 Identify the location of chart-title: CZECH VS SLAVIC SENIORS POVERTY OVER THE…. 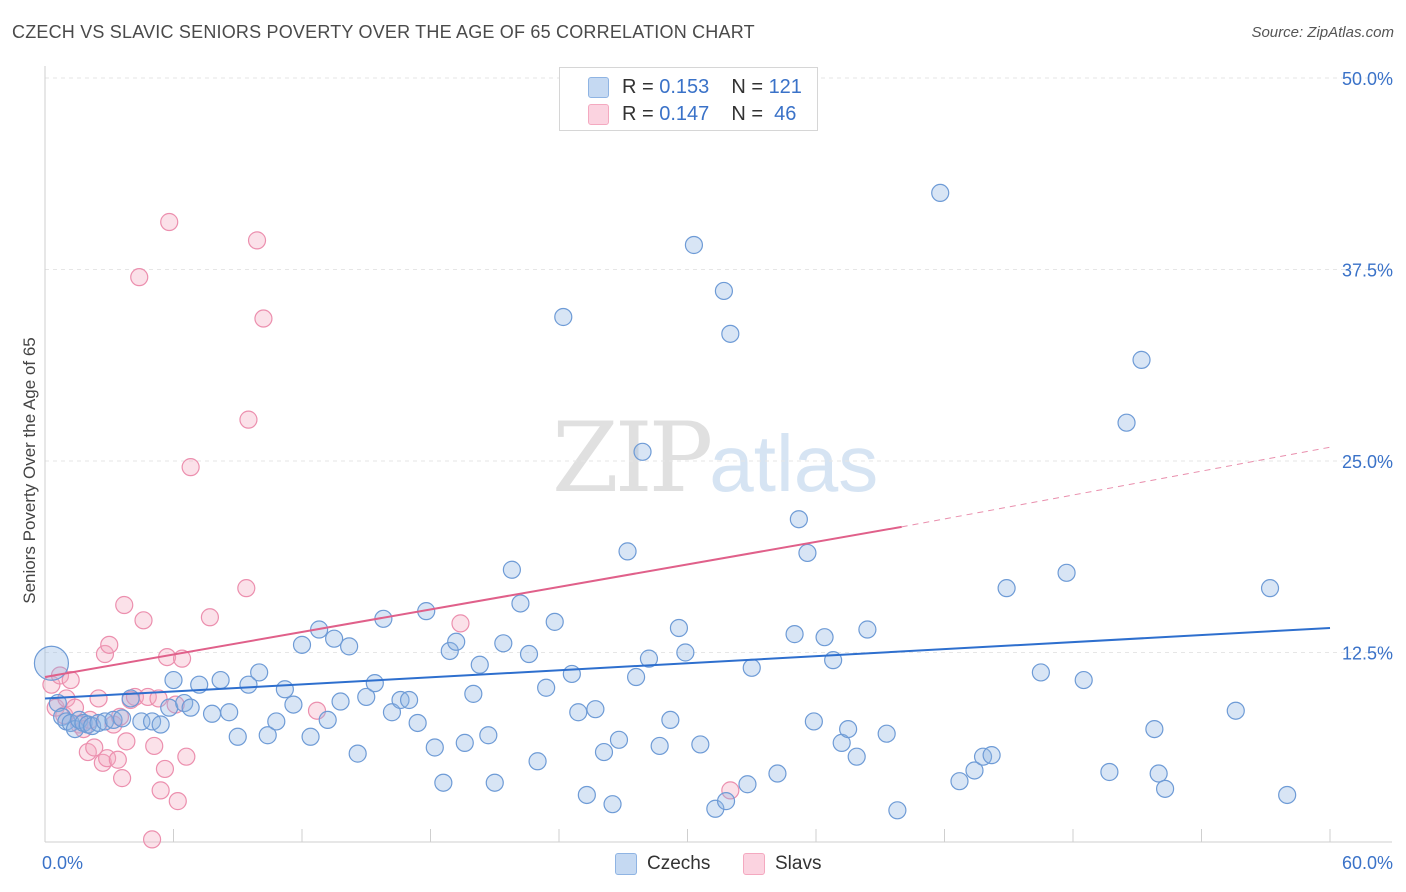
(383, 32).